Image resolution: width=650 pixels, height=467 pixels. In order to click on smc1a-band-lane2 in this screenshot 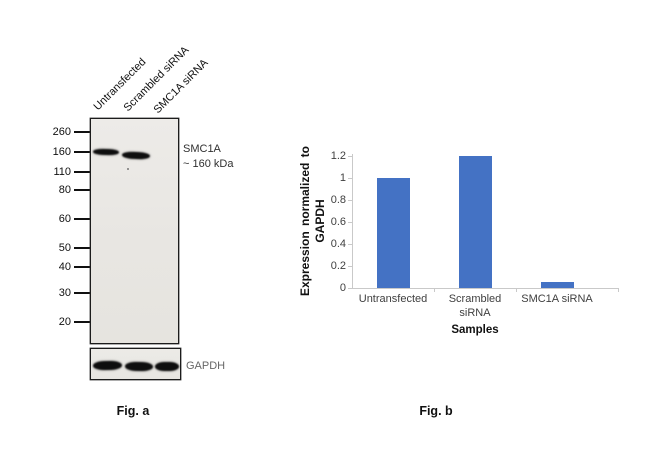, I will do `click(136, 155)`.